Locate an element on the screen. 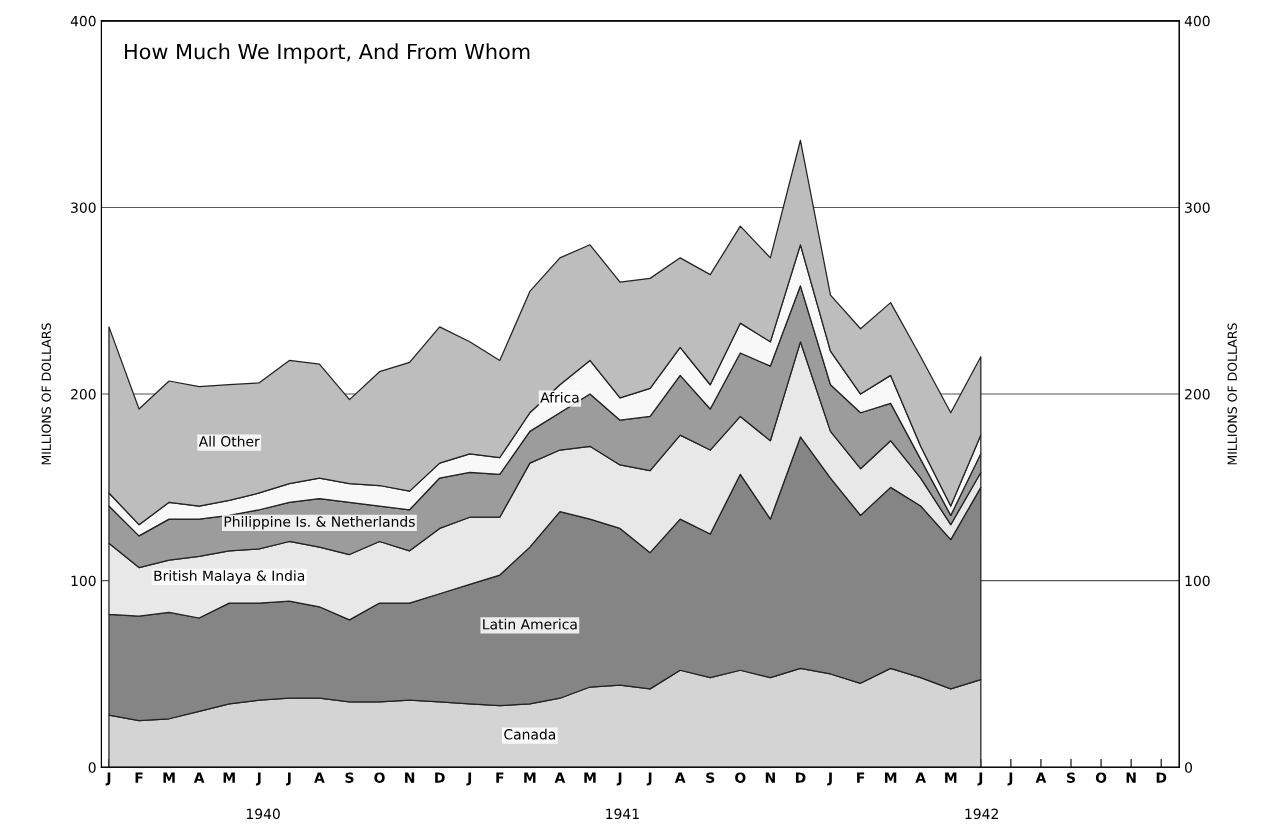 The height and width of the screenshot is (834, 1268). y2-tick-label: 400 is located at coordinates (1197, 21).